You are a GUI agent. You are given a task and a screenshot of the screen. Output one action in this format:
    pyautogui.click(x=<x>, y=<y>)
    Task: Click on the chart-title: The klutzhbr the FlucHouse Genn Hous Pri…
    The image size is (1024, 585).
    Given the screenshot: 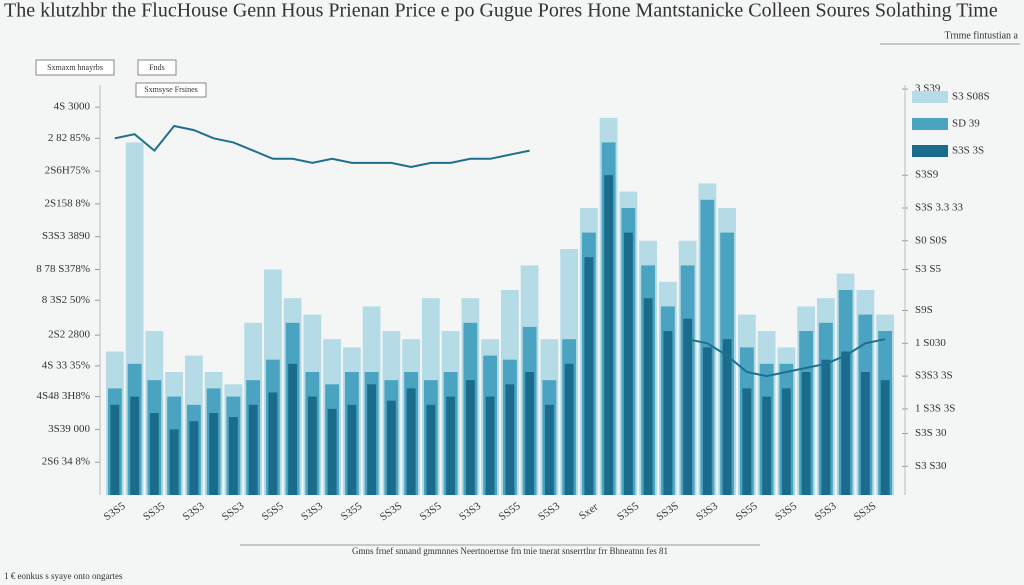 What is the action you would take?
    pyautogui.click(x=501, y=11)
    